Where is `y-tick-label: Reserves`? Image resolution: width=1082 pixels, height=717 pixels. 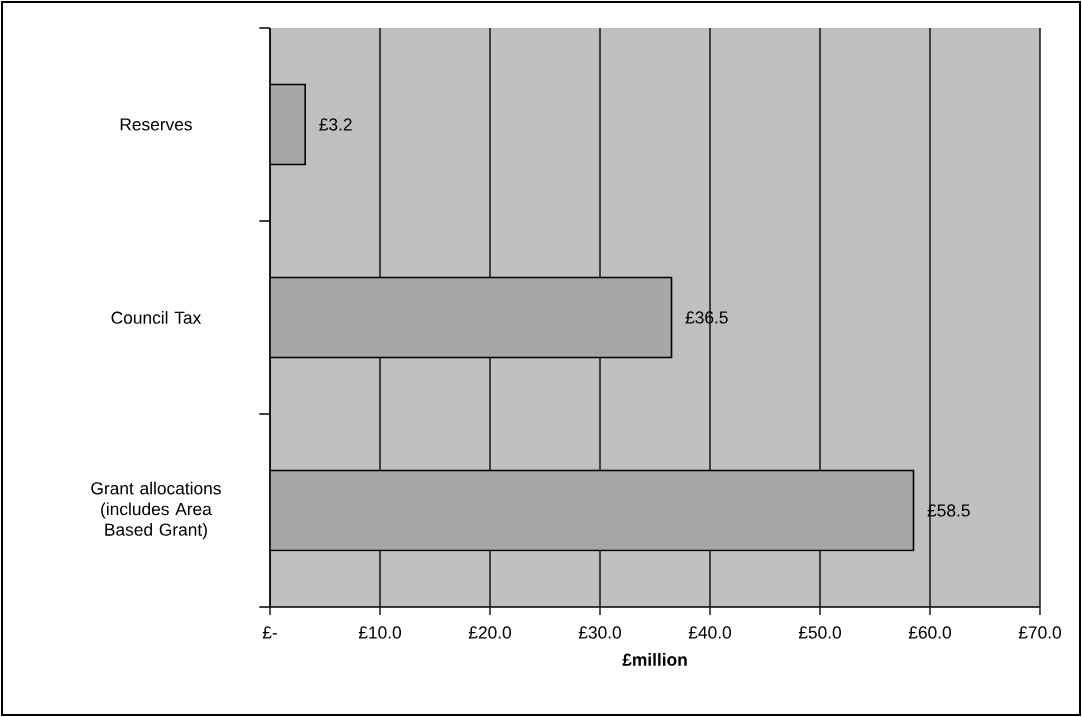
y-tick-label: Reserves is located at coordinates (156, 124).